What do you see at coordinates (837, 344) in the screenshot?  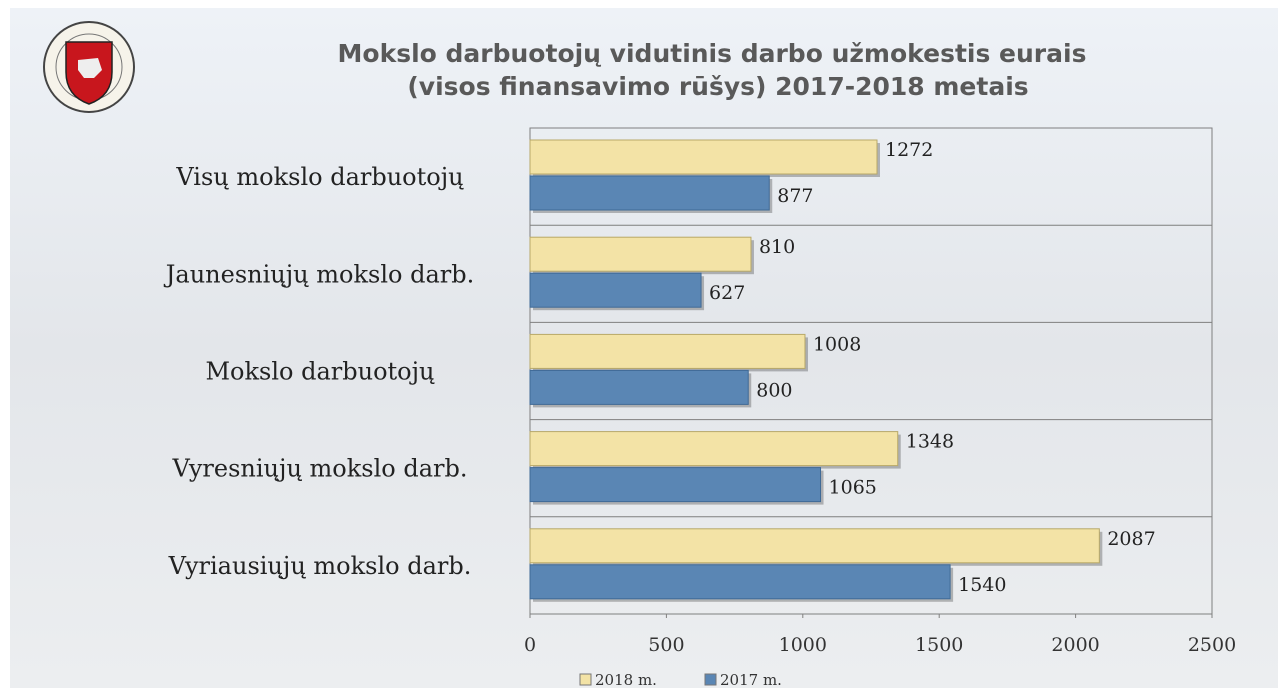 I see `data-label: 1008` at bounding box center [837, 344].